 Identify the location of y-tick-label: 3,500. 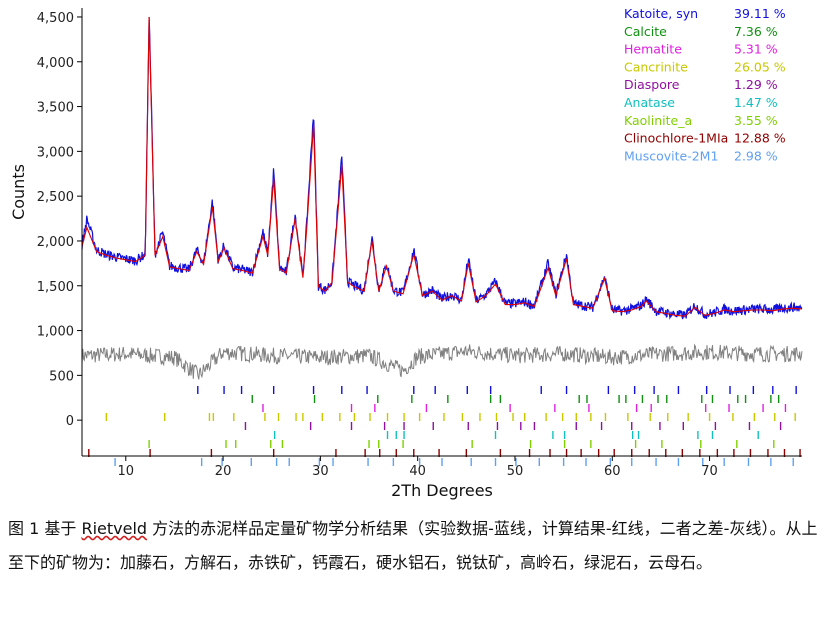
(55, 108).